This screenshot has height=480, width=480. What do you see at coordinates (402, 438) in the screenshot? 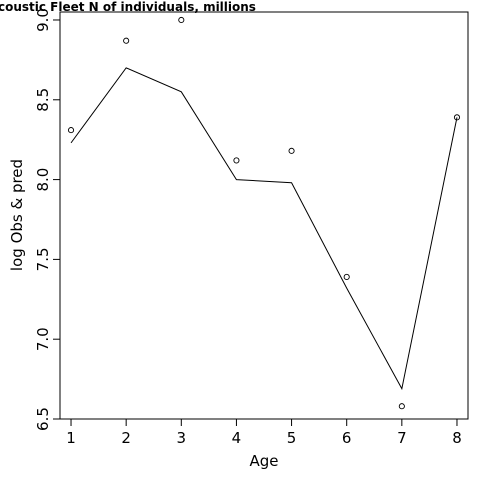
I see `x-tick-label: 7` at bounding box center [402, 438].